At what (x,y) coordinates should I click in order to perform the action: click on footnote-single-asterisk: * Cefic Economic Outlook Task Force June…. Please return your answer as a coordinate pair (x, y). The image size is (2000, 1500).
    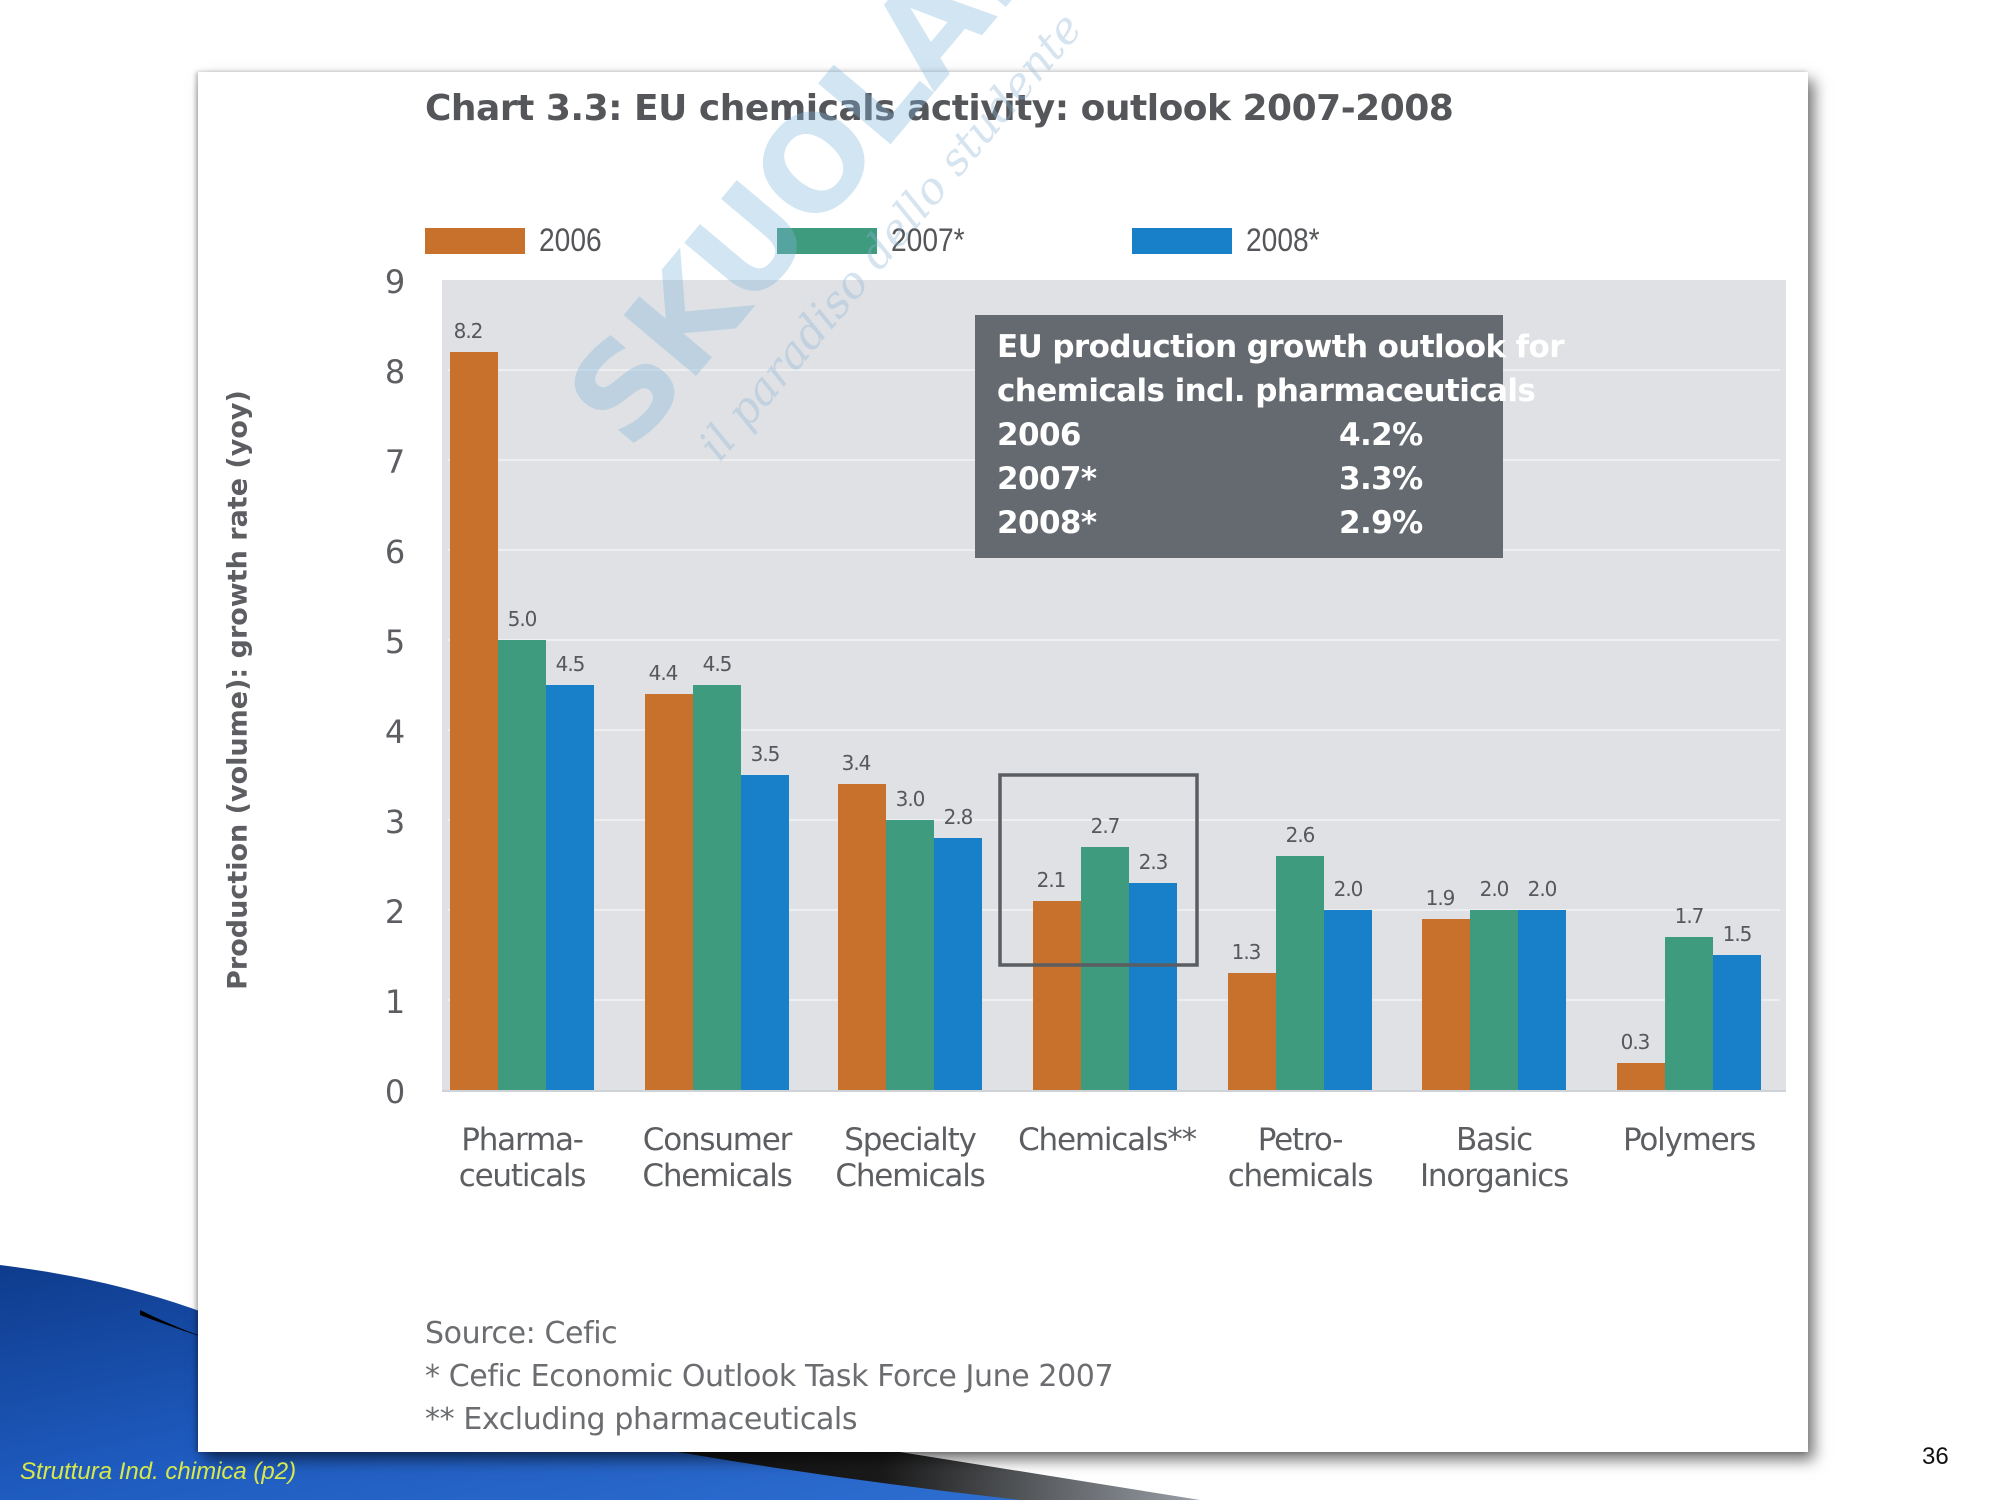
    Looking at the image, I should click on (769, 1376).